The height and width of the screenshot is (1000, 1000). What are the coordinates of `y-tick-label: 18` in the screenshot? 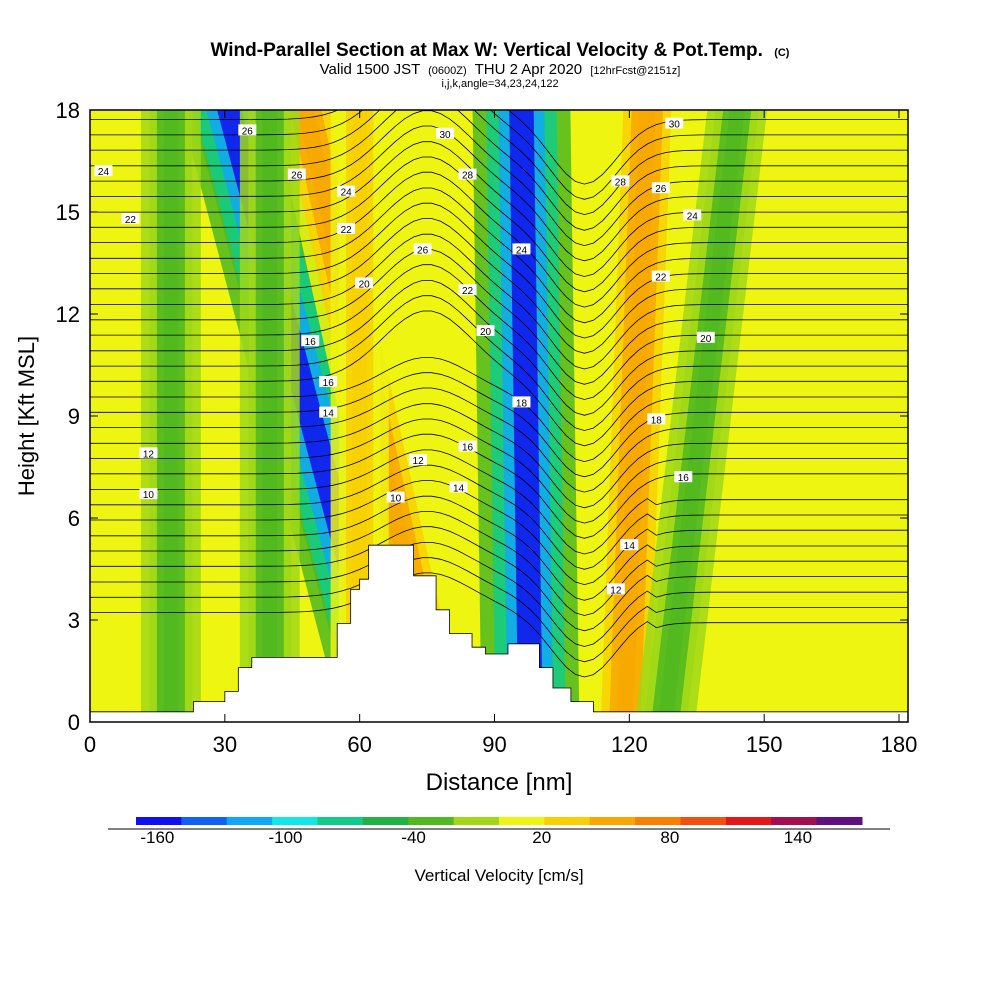 It's located at (68, 110).